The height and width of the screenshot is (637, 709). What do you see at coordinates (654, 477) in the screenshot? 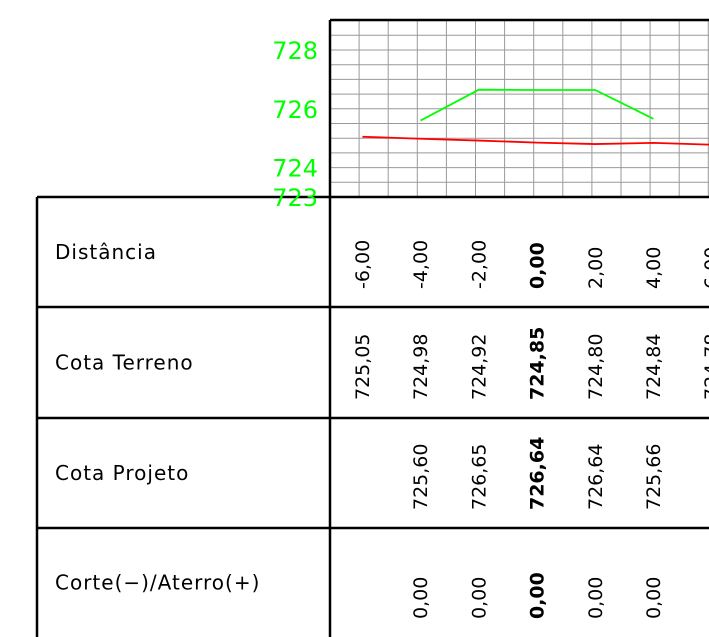
I see `cell-value: 725,66` at bounding box center [654, 477].